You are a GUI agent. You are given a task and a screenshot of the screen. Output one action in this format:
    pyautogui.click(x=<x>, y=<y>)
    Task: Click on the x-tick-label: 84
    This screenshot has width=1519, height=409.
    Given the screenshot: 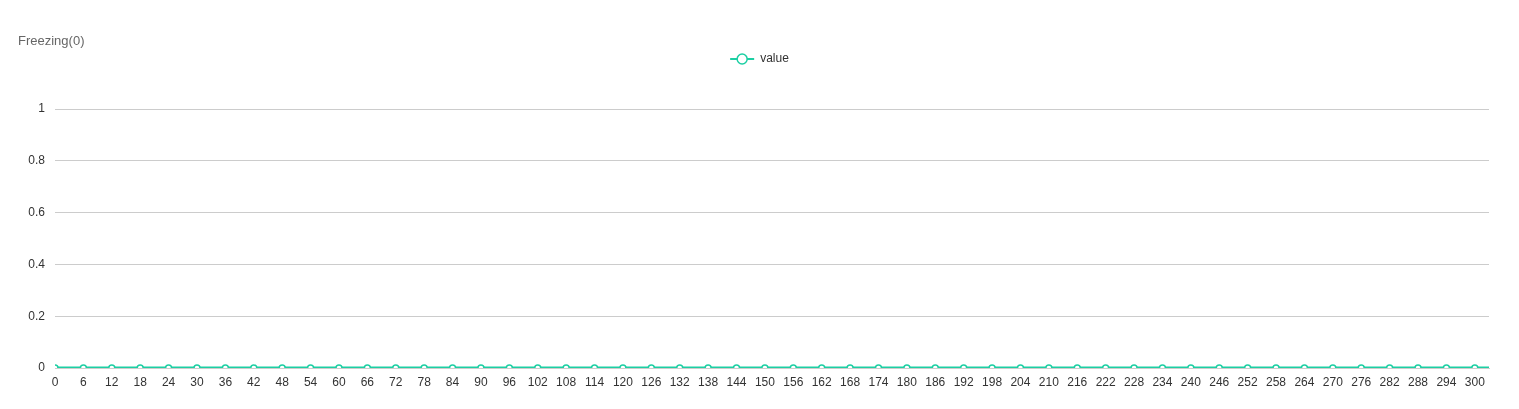 What is the action you would take?
    pyautogui.click(x=452, y=381)
    